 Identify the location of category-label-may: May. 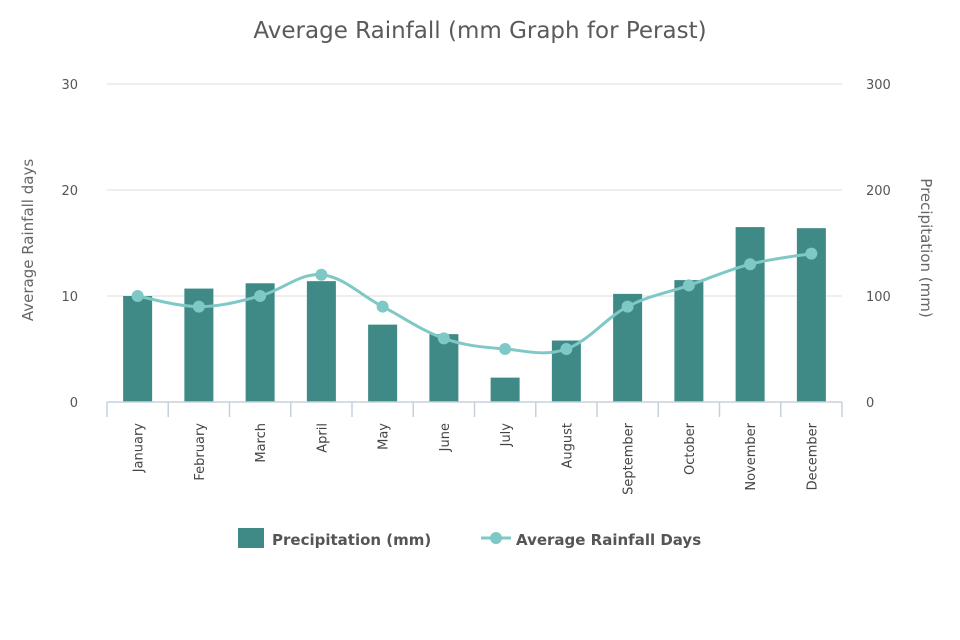
(384, 436).